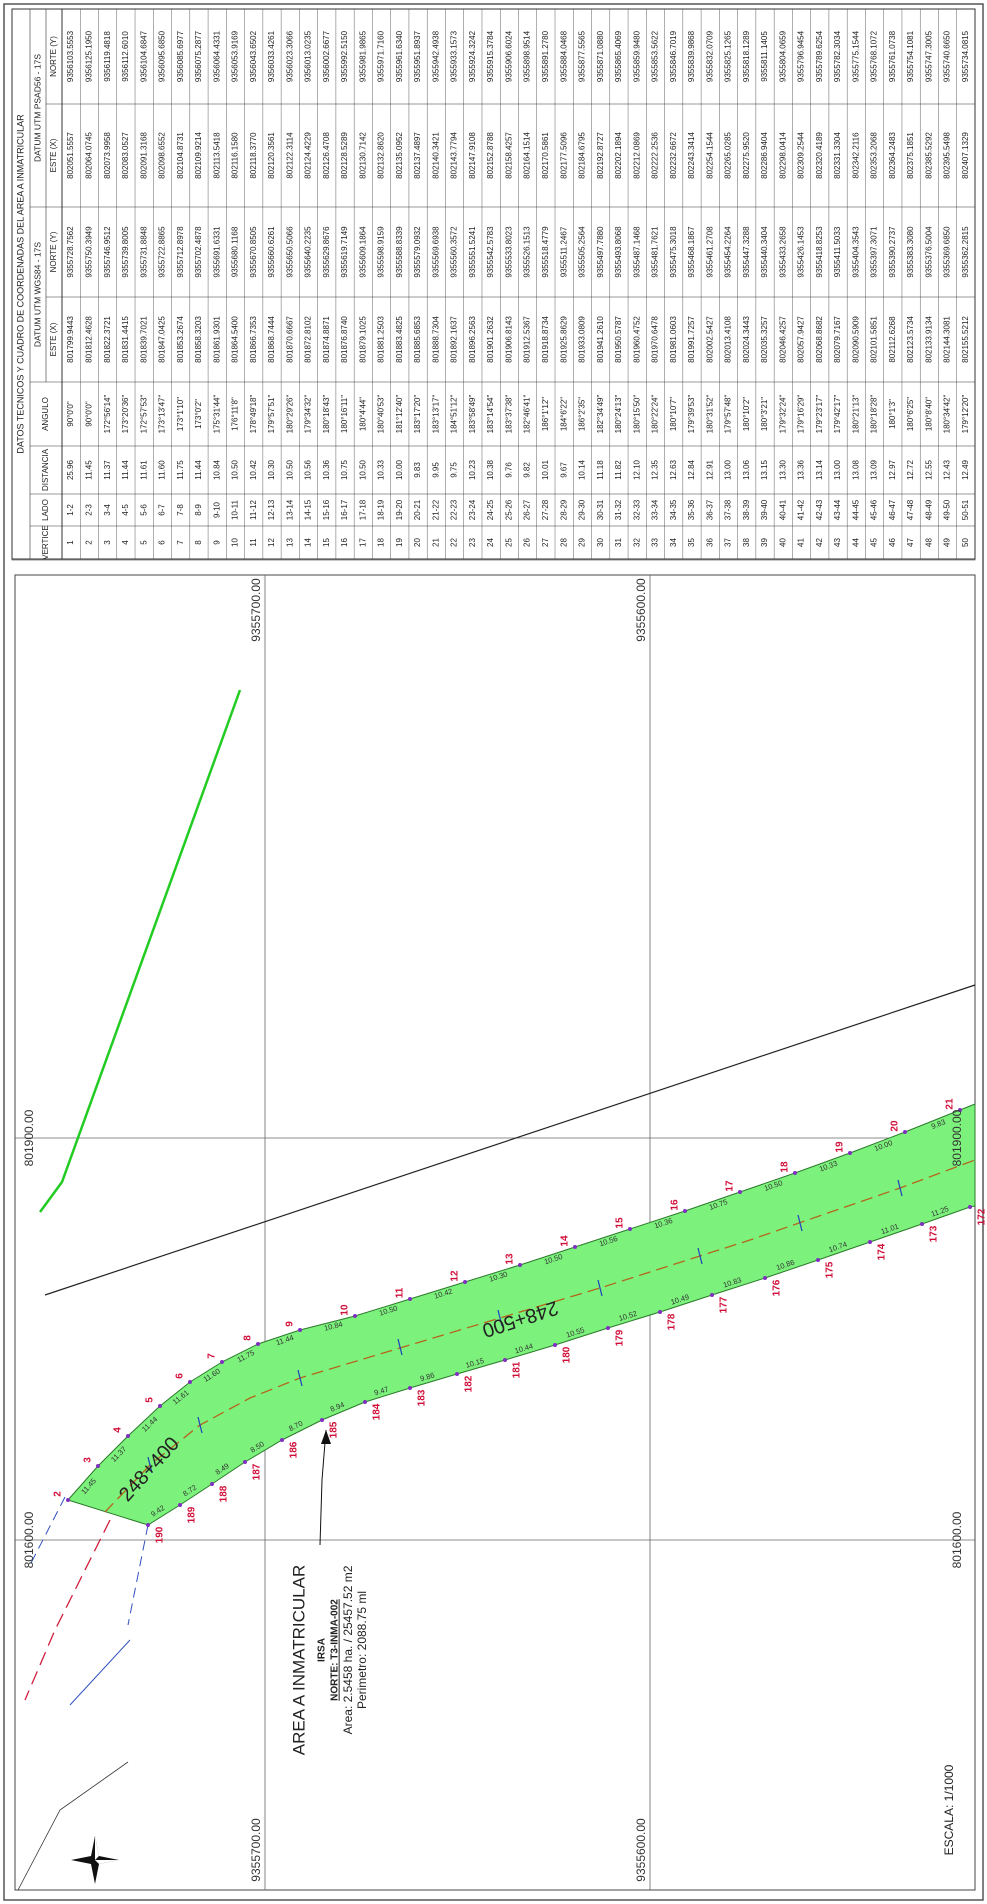 This screenshot has width=987, height=1904. I want to click on table-cell: 801831.4415, so click(125, 339).